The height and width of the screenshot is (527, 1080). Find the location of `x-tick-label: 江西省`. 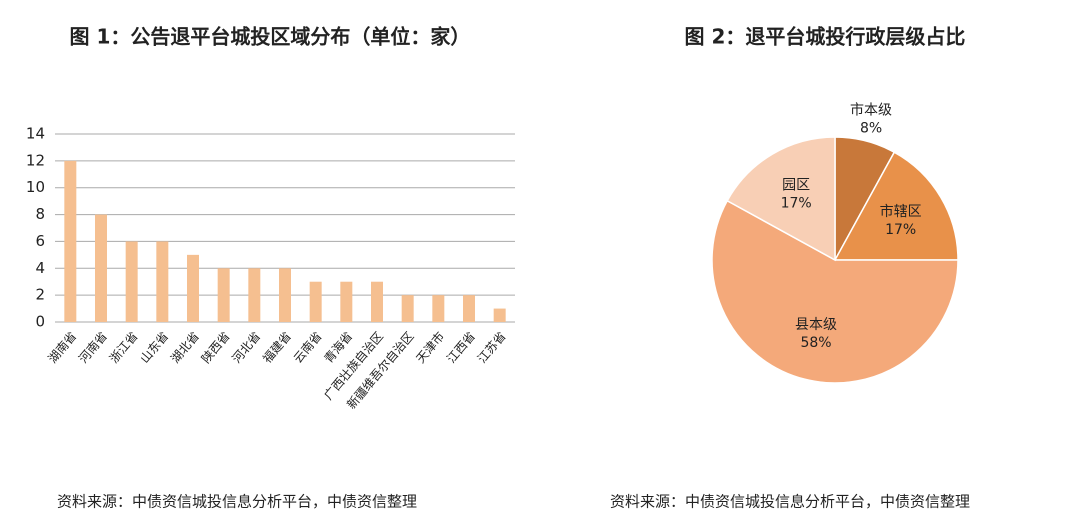

x-tick-label: 江西省 is located at coordinates (461, 347).